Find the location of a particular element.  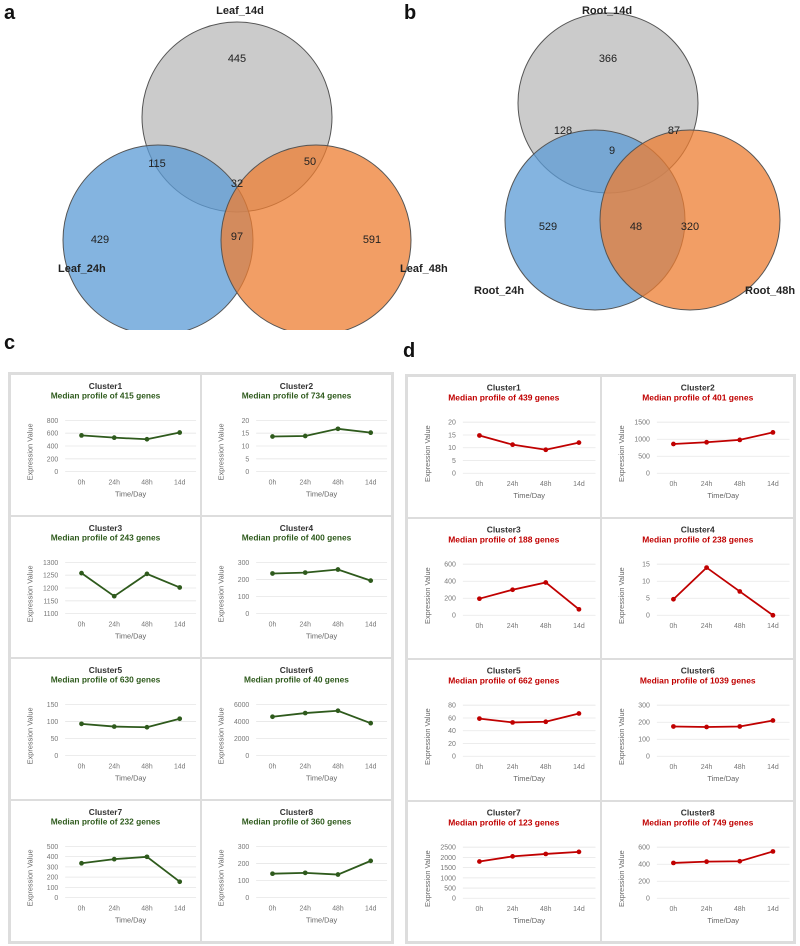

y-tick-label: 1250 is located at coordinates (50, 576).